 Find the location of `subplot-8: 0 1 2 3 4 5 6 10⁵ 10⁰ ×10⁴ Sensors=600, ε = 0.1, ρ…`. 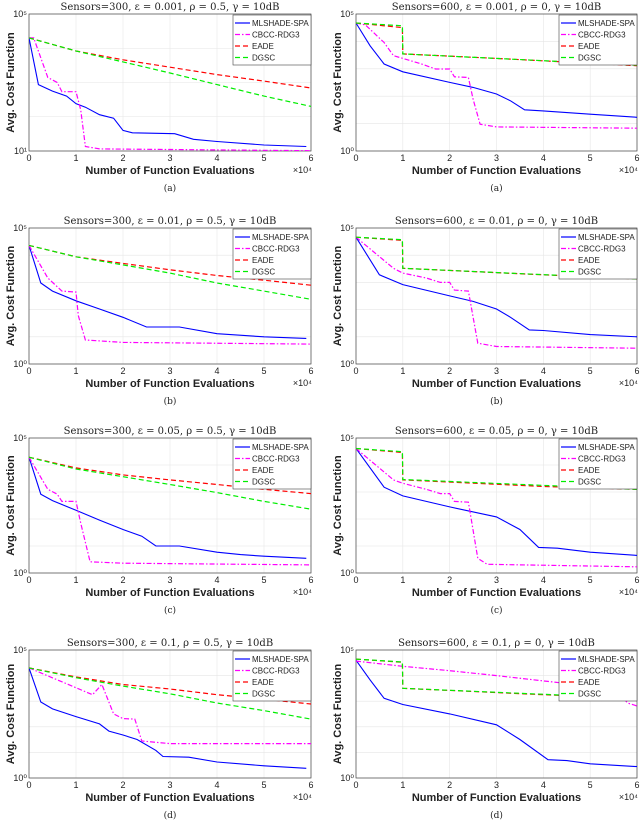

subplot-8: 0 1 2 3 4 5 6 10⁵ 10⁰ ×10⁴ Sensors=600, ε = 0.1, ρ… is located at coordinates (486, 729).